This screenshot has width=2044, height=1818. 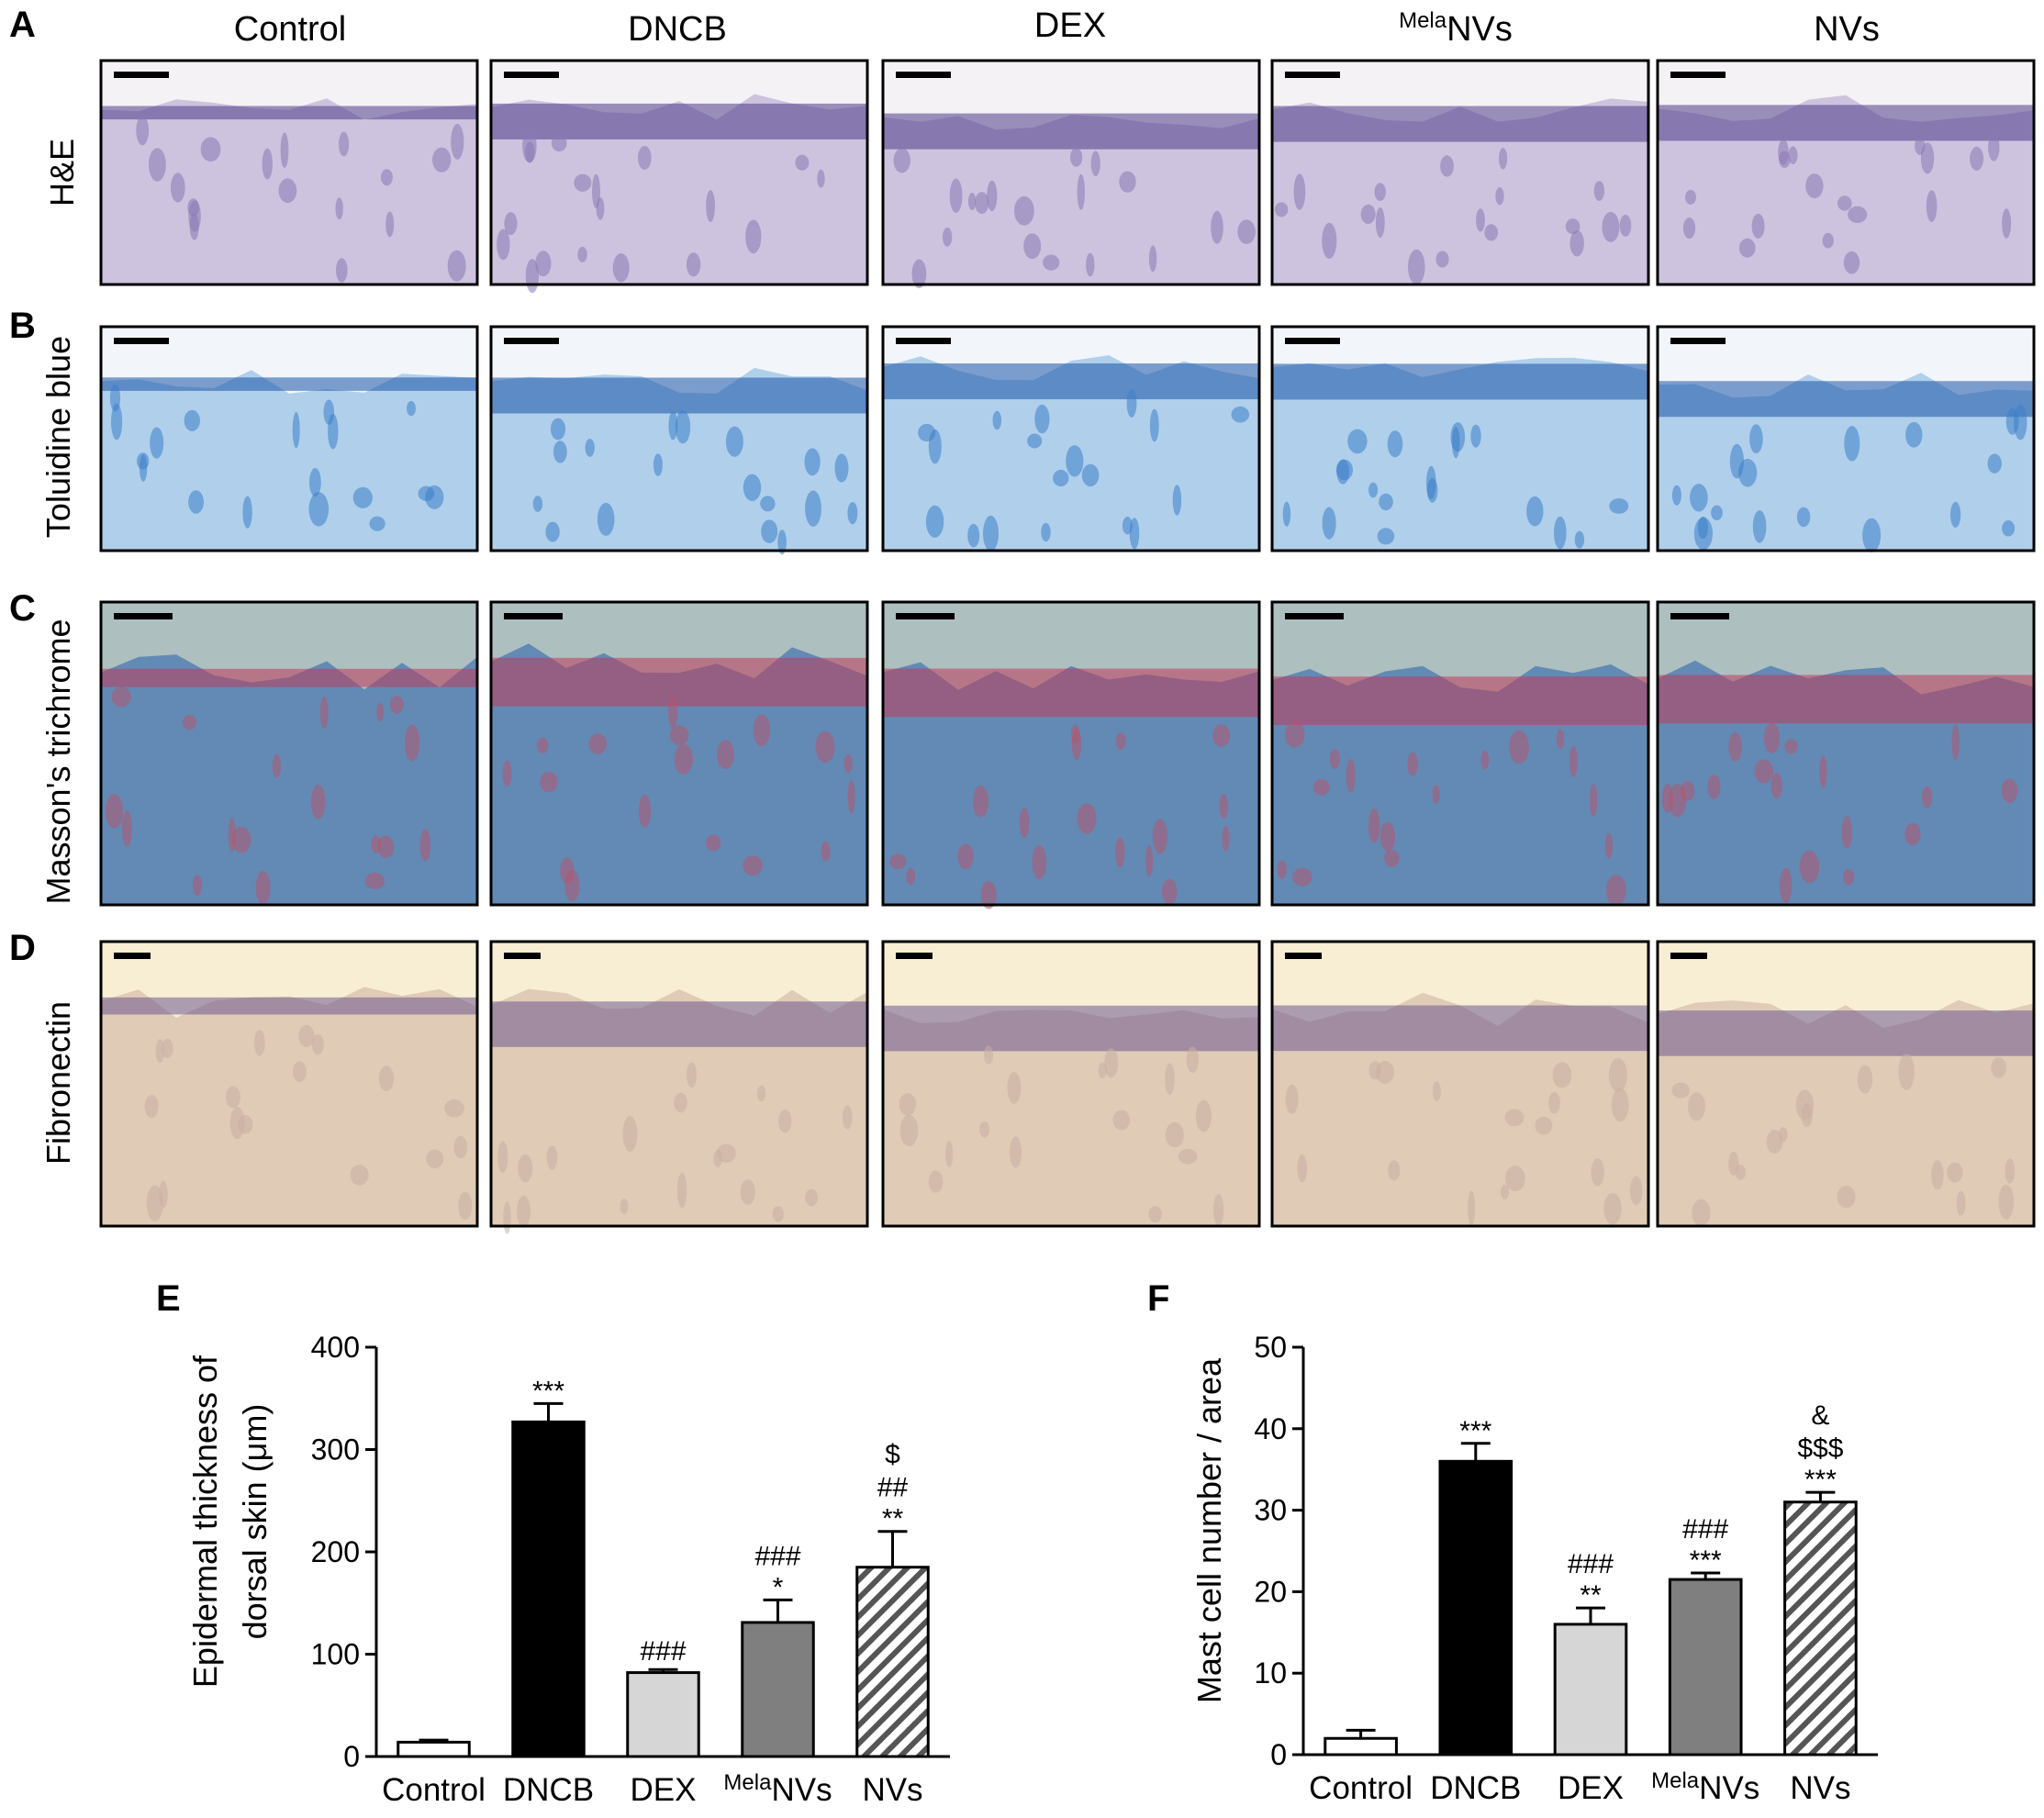 I want to click on column-label-control: Control, so click(x=290, y=29).